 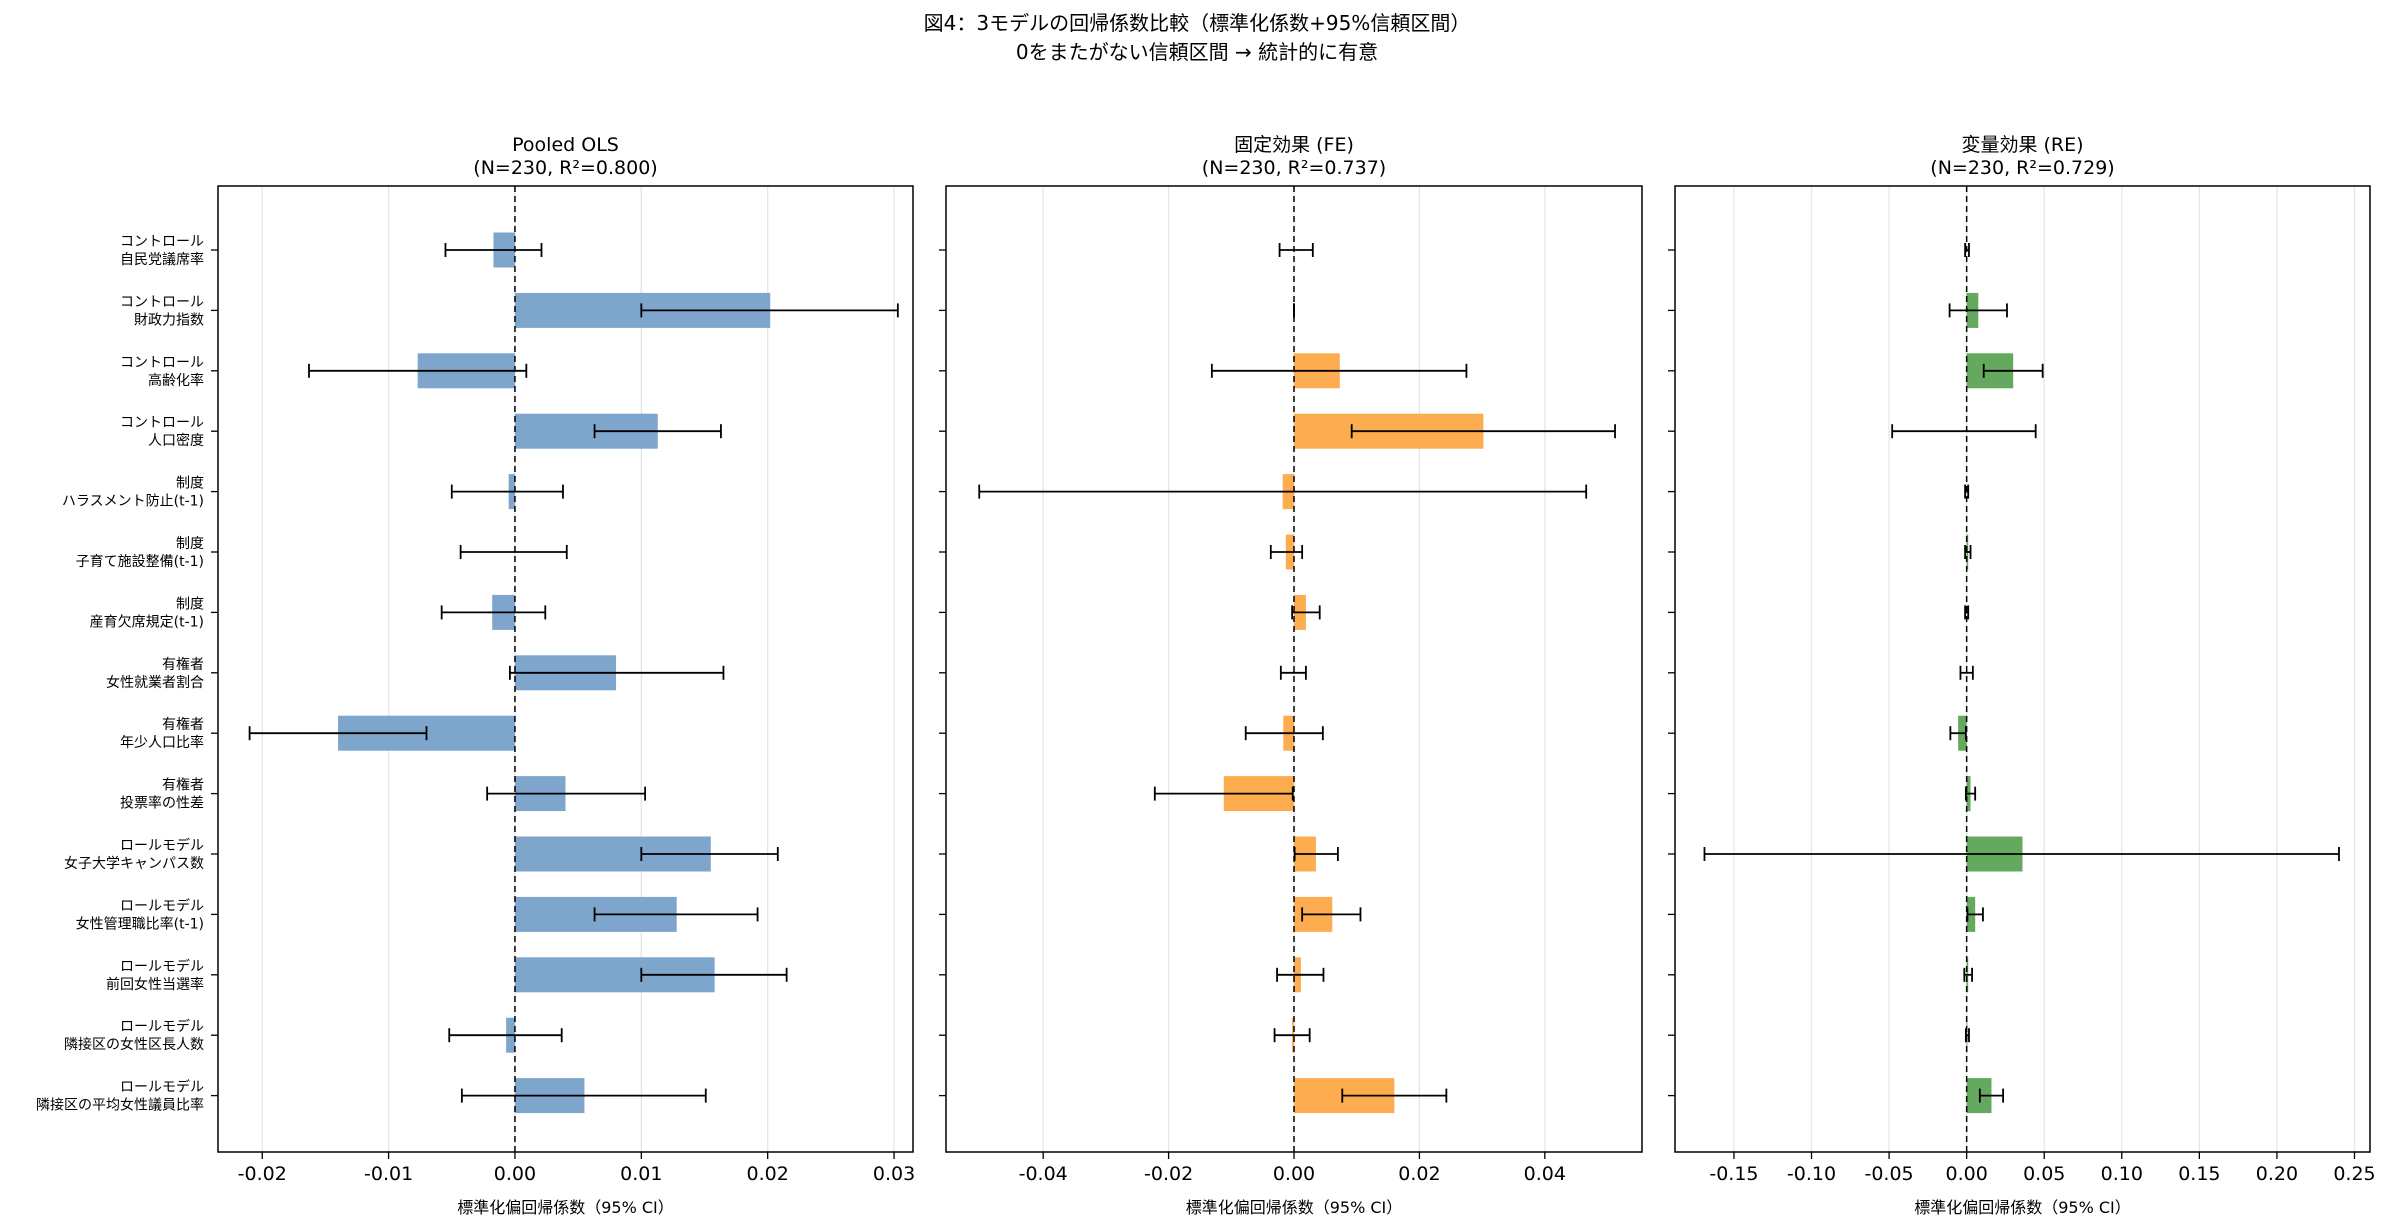 I want to click on figure-title-line2: 0をまたがない信頼区間 → 統計的に有意, so click(x=1197, y=52).